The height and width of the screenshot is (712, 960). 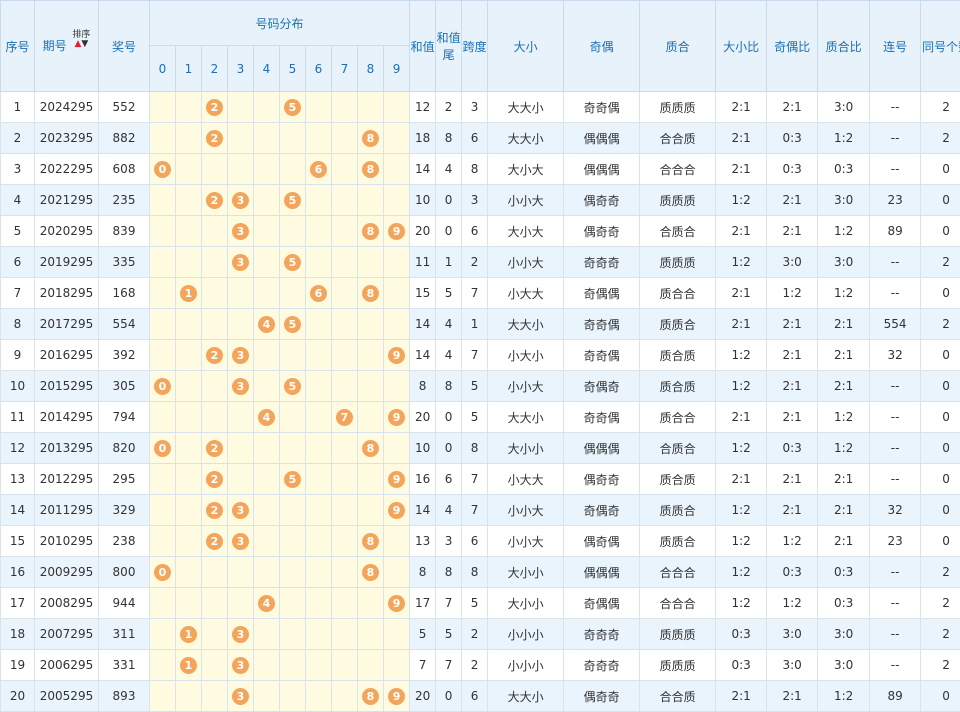 I want to click on cell-seq: 4, so click(x=18, y=200).